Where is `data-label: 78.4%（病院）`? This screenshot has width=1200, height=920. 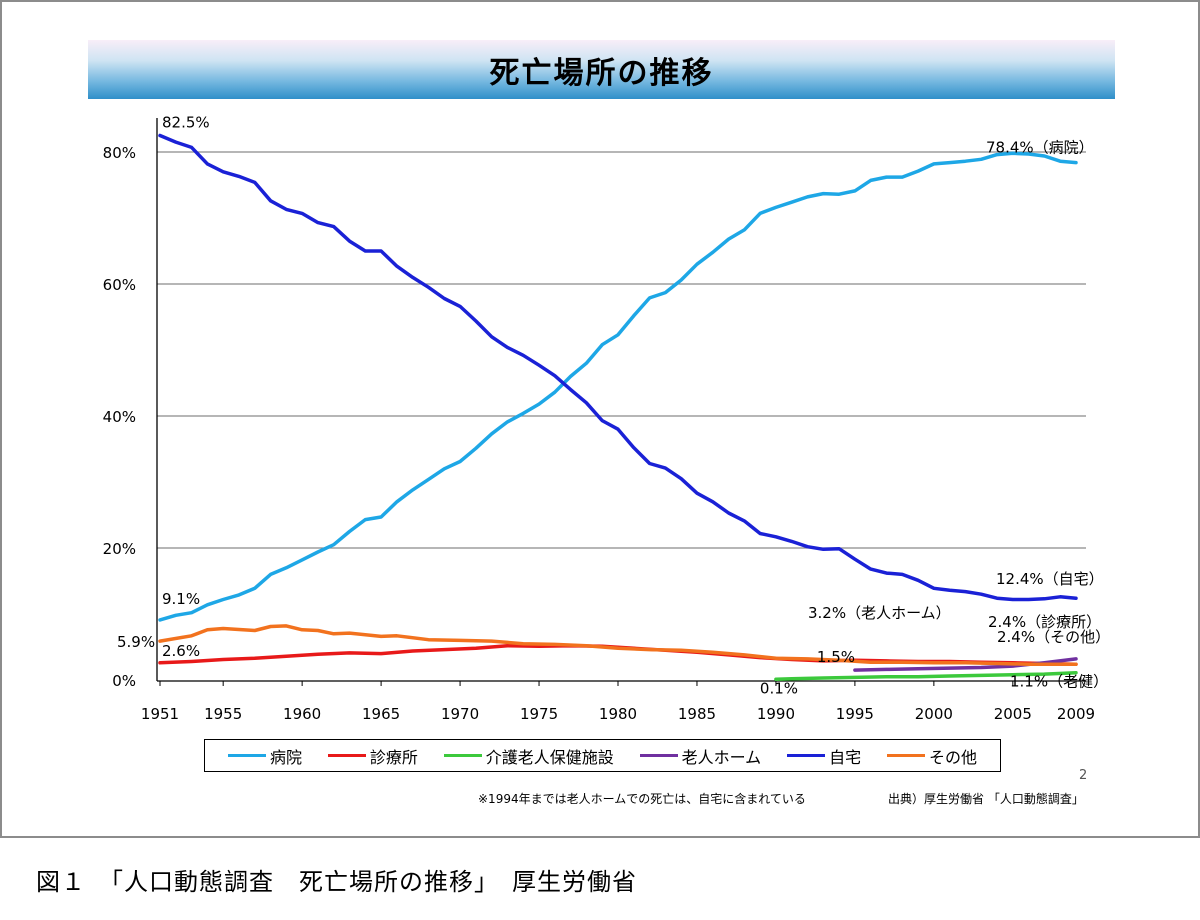
data-label: 78.4%（病院） is located at coordinates (1040, 148).